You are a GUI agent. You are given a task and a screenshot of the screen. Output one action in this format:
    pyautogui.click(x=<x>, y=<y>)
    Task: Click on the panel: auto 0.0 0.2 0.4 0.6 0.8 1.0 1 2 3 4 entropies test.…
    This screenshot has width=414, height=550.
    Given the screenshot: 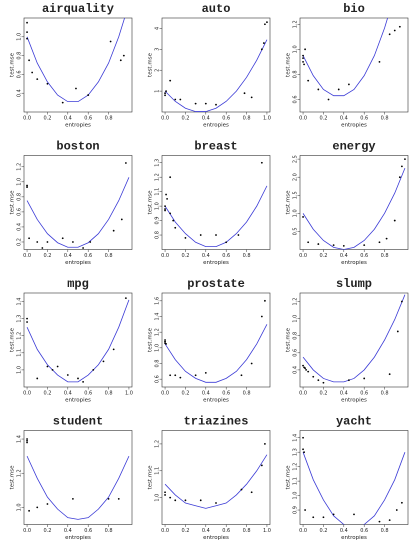 What is the action you would take?
    pyautogui.click(x=209, y=65)
    